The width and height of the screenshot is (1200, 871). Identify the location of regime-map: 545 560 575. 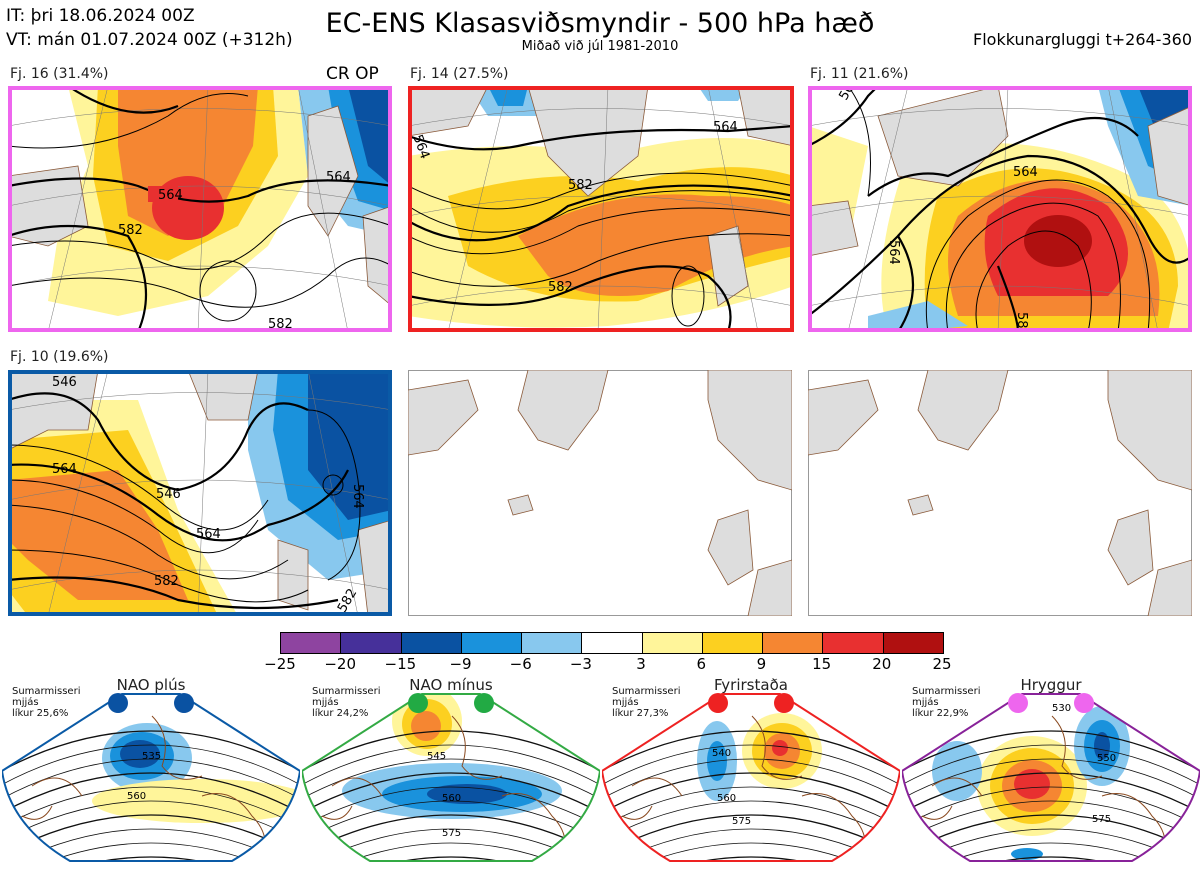
(451, 777).